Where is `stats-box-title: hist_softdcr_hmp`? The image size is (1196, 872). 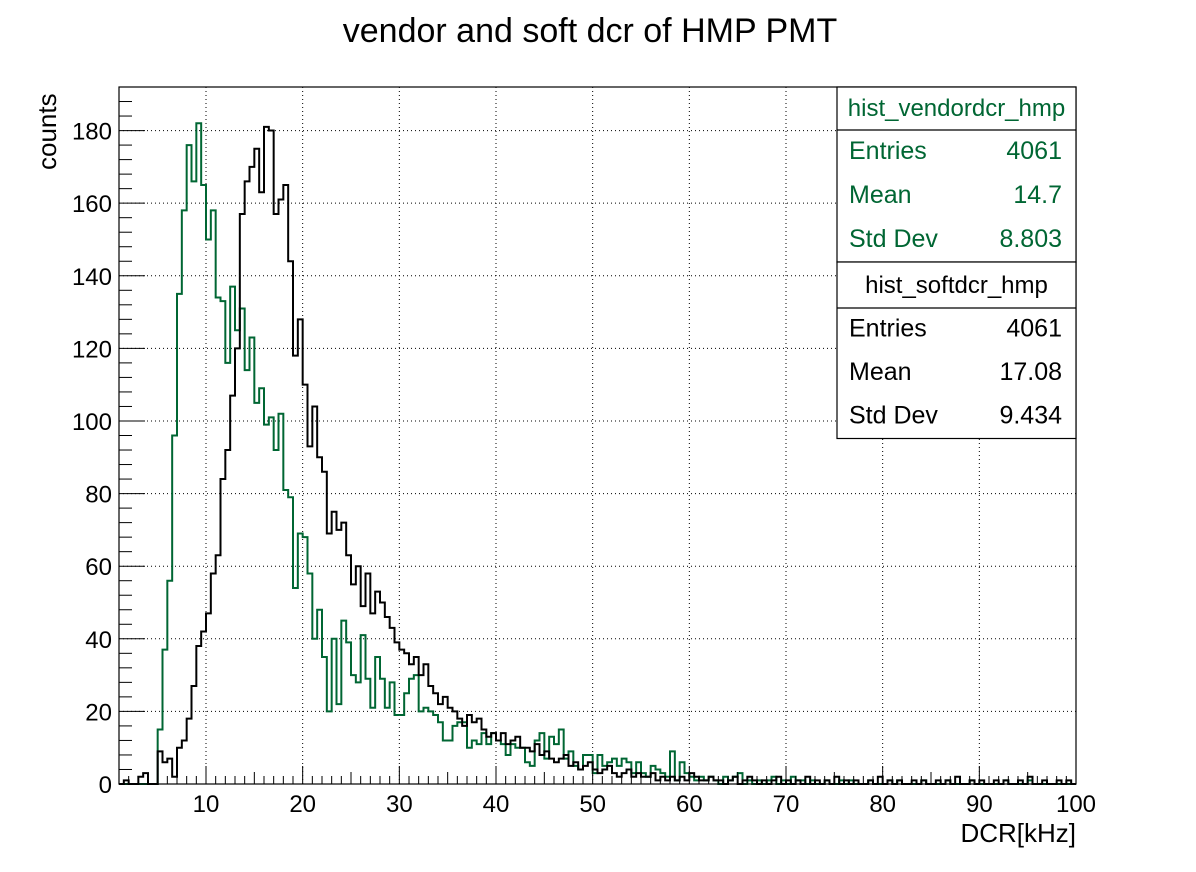
stats-box-title: hist_softdcr_hmp is located at coordinates (956, 285).